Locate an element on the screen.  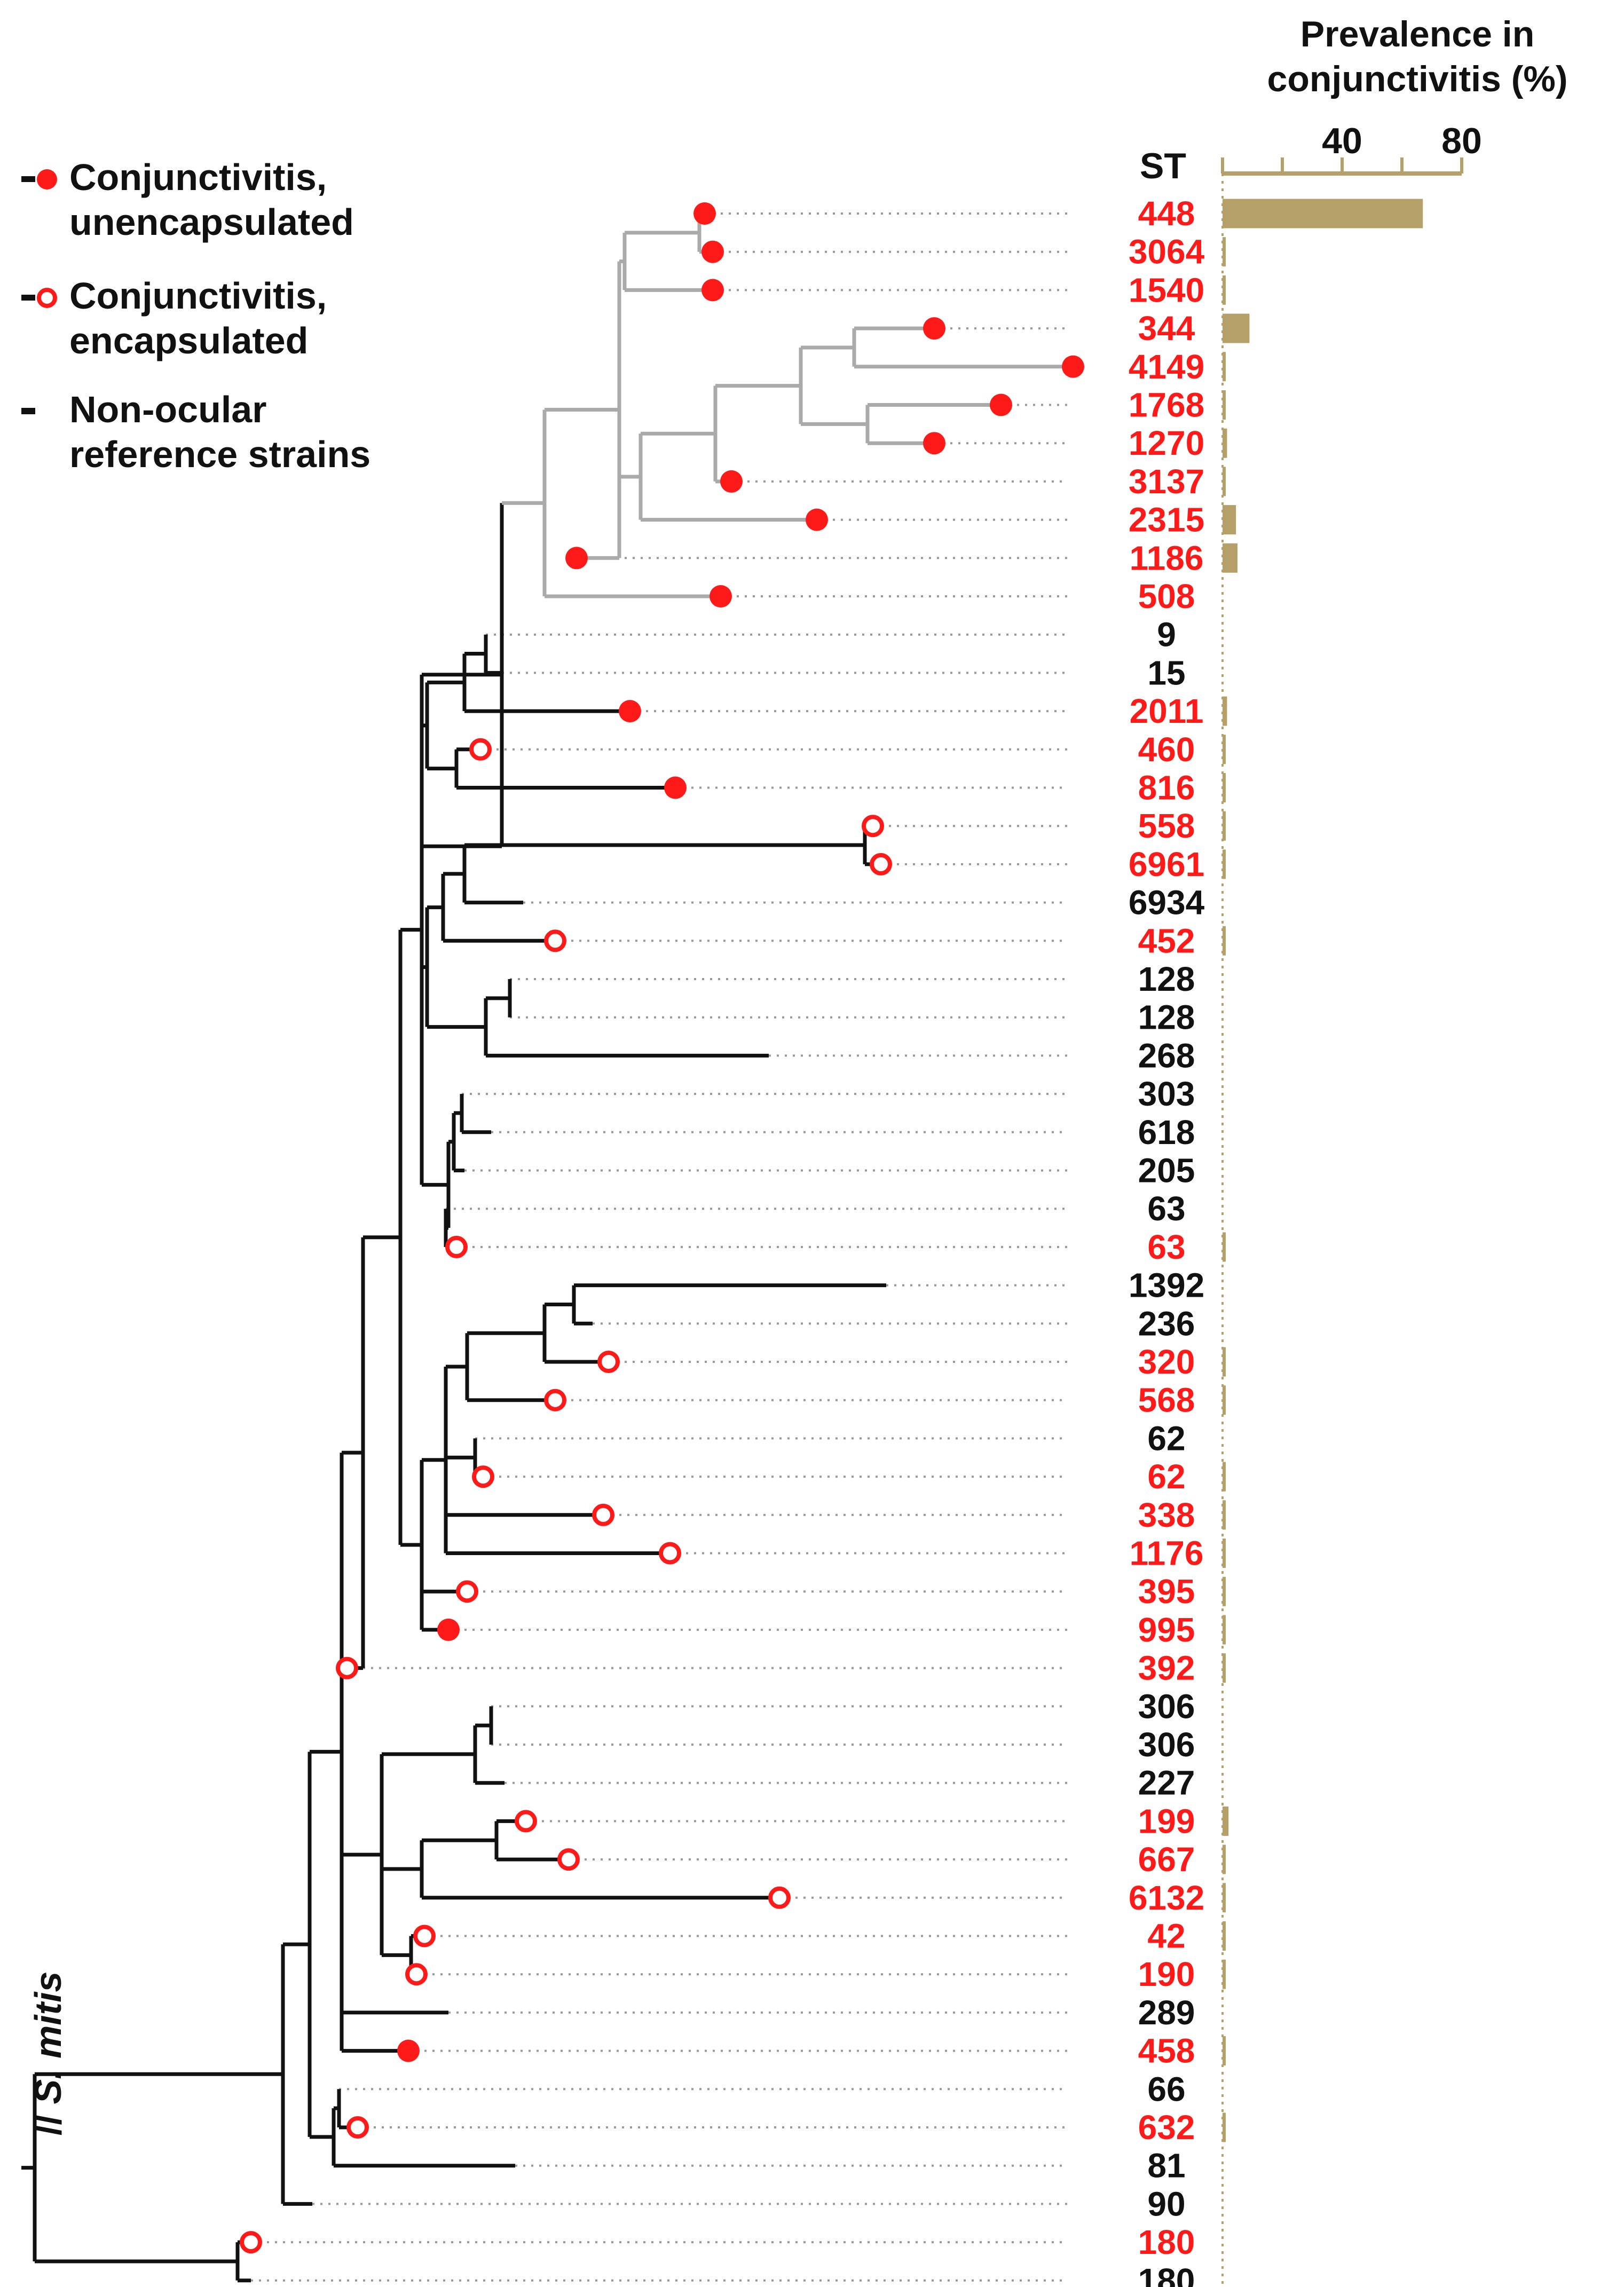
st-label: 568 is located at coordinates (1166, 1400).